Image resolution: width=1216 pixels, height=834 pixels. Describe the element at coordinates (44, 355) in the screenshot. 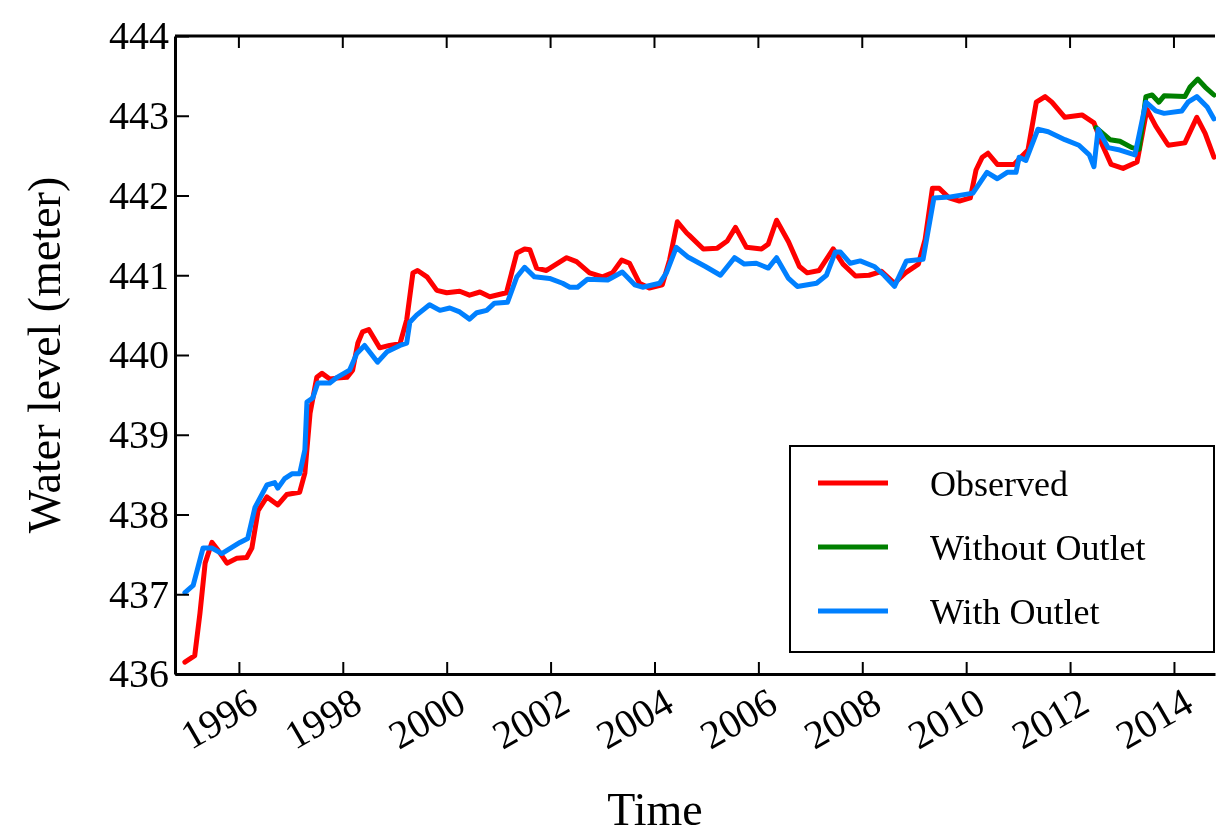

I see `y-axis-title: Water level (meter)` at that location.